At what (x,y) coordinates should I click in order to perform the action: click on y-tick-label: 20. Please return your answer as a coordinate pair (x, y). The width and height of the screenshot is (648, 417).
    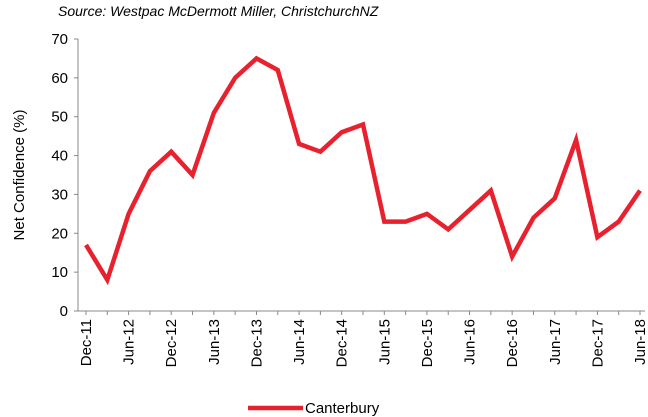
    Looking at the image, I should click on (59, 233).